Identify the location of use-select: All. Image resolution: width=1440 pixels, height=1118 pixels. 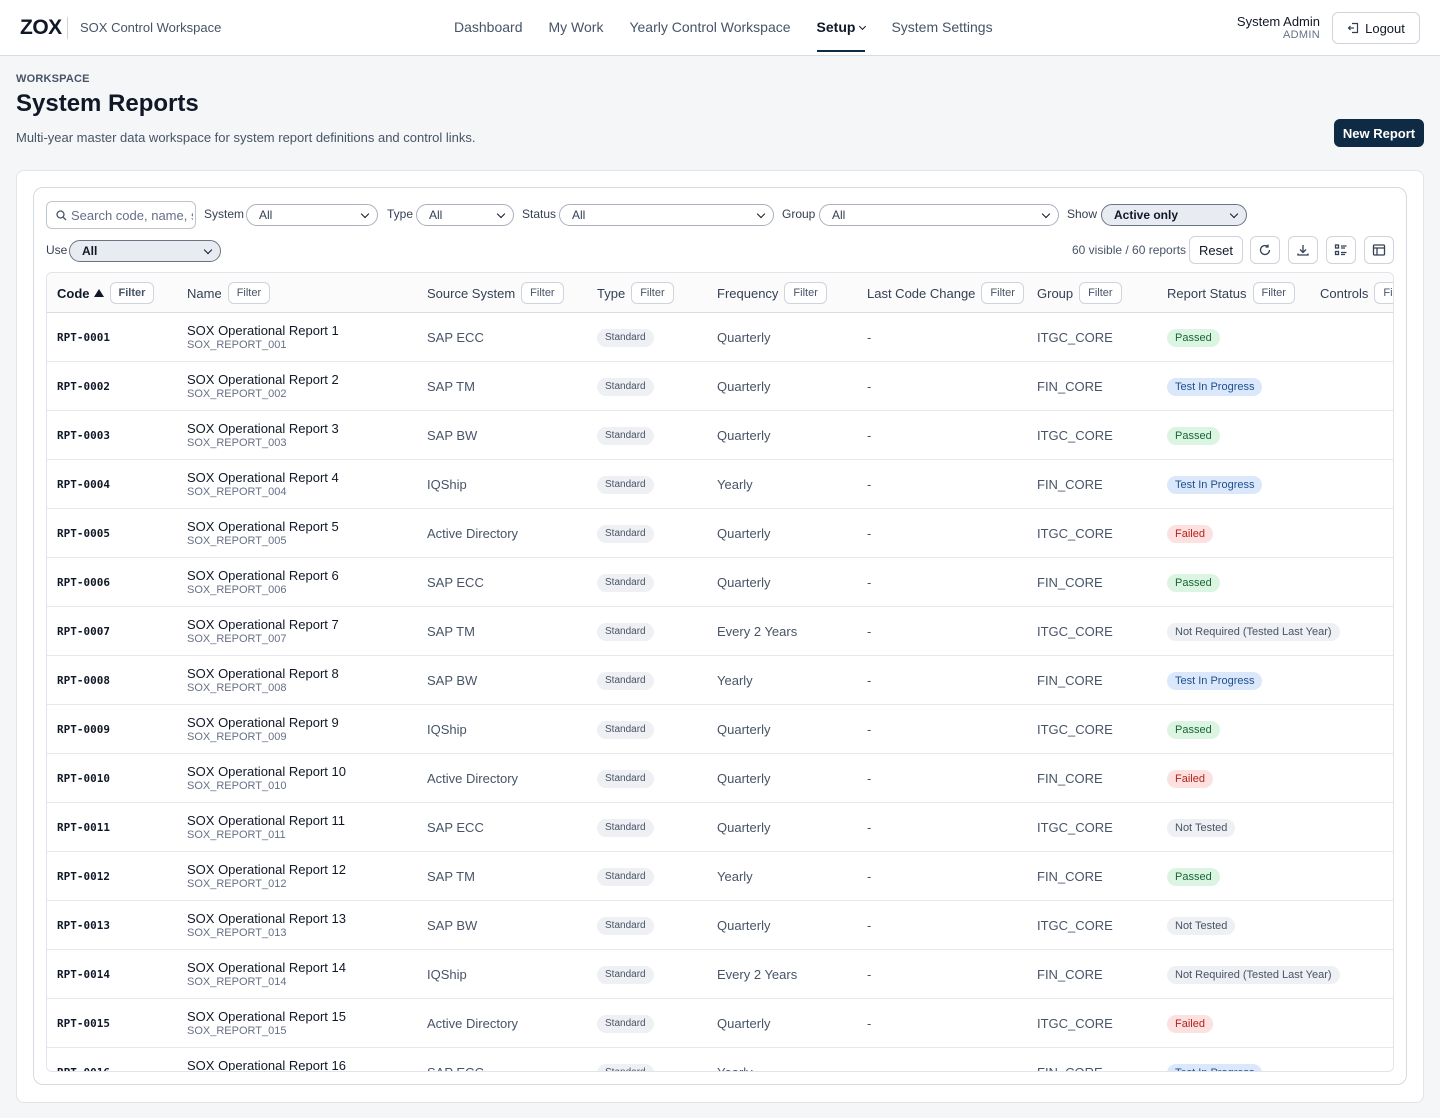
(145, 251).